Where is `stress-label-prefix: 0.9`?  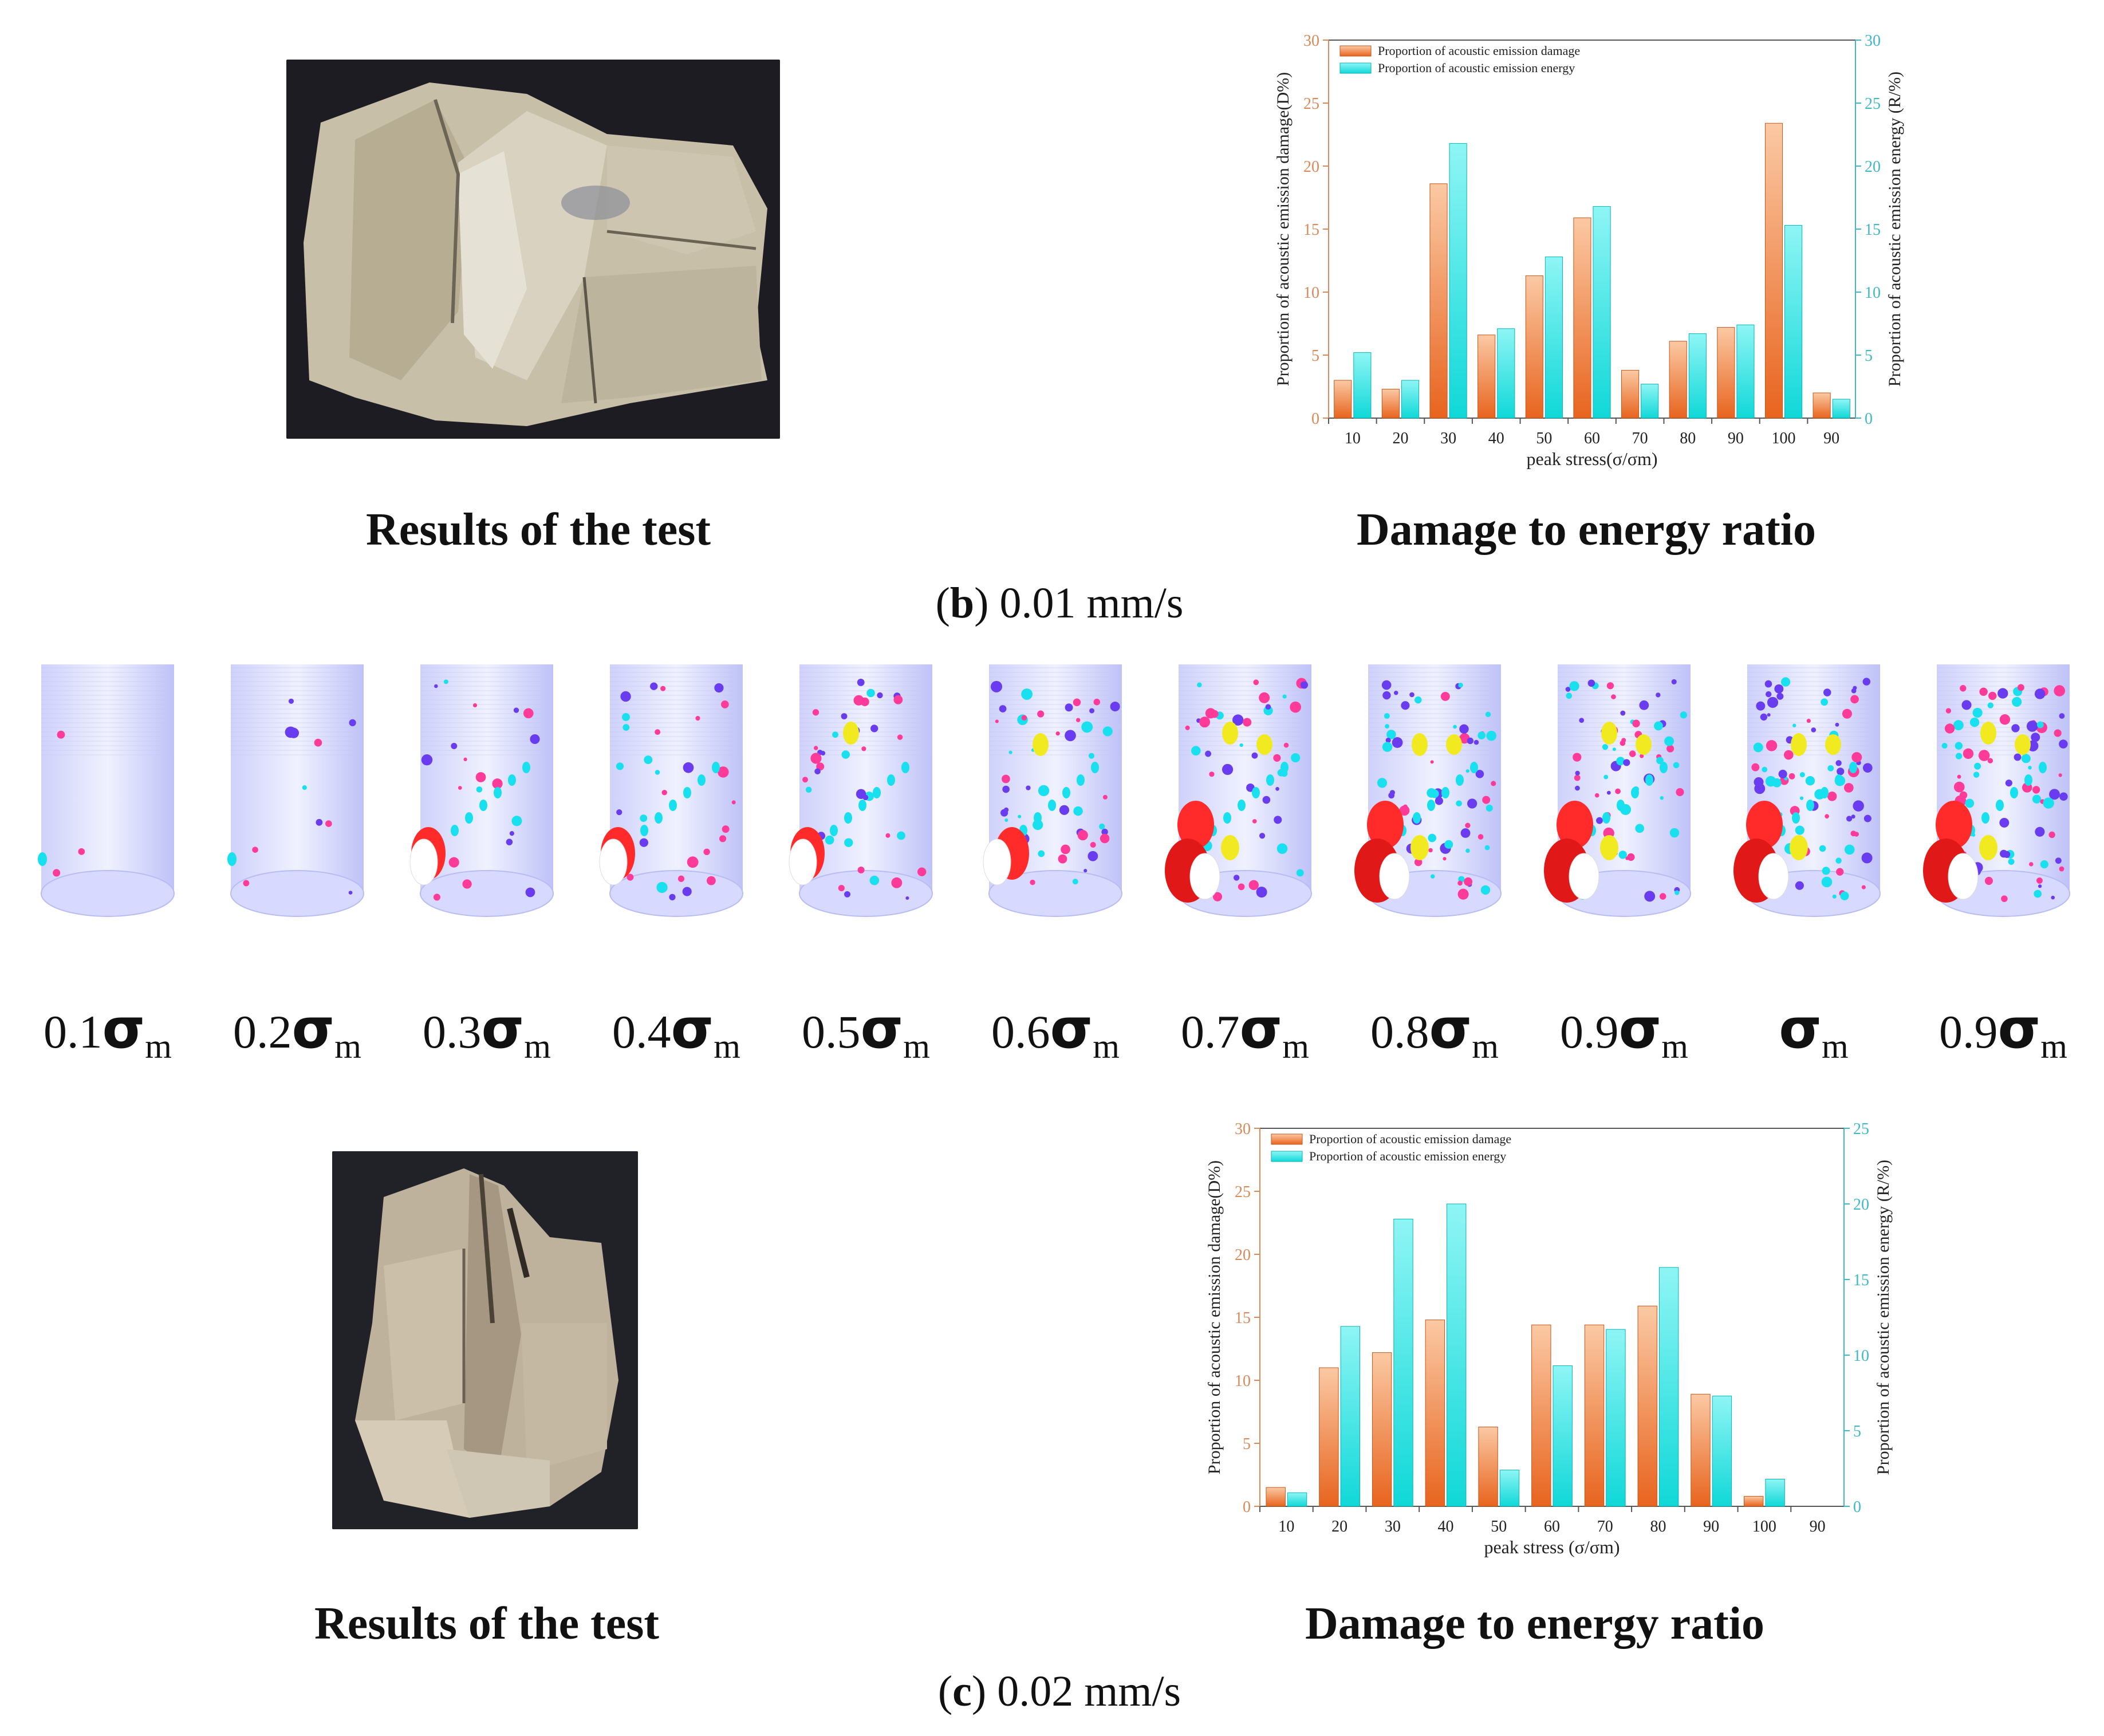
stress-label-prefix: 0.9 is located at coordinates (1968, 1032).